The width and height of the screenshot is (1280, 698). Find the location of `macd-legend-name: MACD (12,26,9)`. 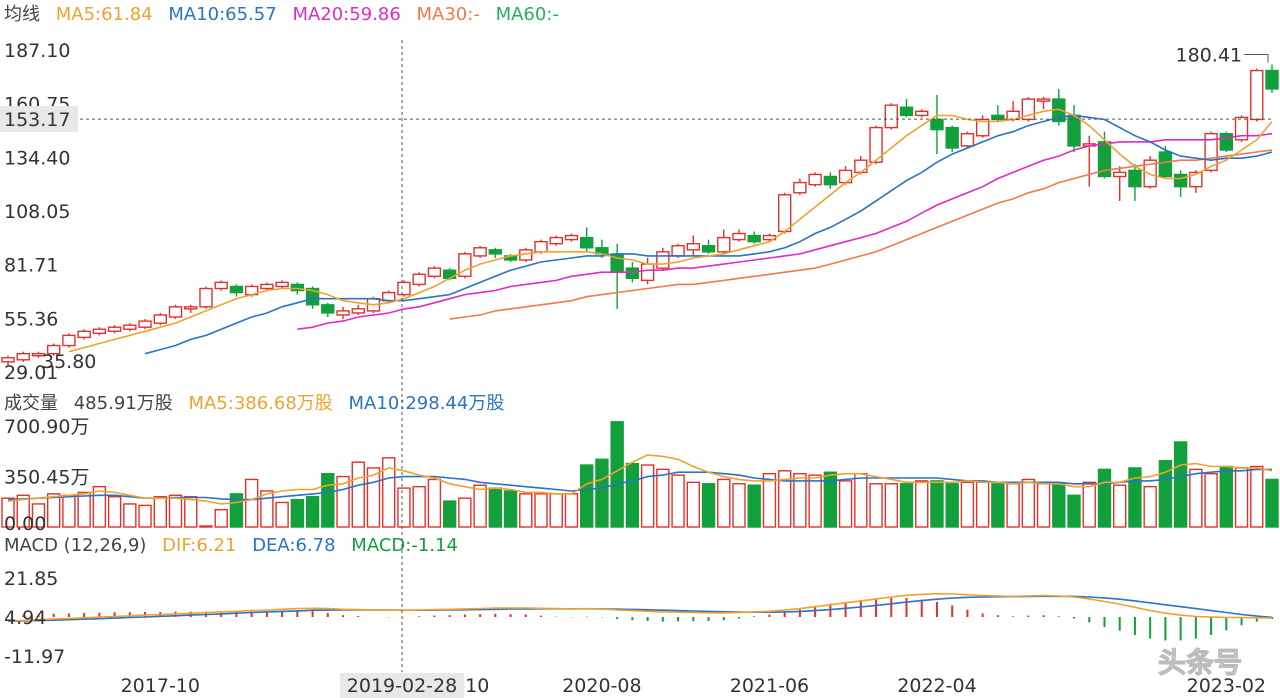

macd-legend-name: MACD (12,26,9) is located at coordinates (75, 545).